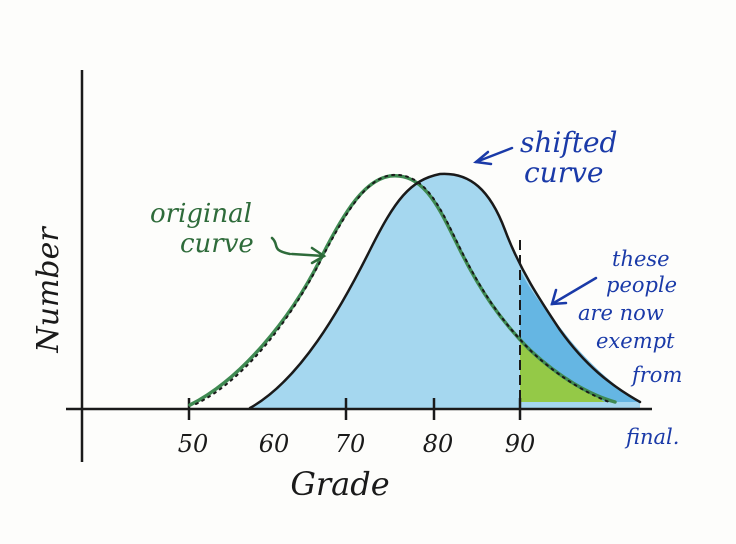 The width and height of the screenshot is (736, 544). What do you see at coordinates (201, 214) in the screenshot?
I see `svg-text: original` at bounding box center [201, 214].